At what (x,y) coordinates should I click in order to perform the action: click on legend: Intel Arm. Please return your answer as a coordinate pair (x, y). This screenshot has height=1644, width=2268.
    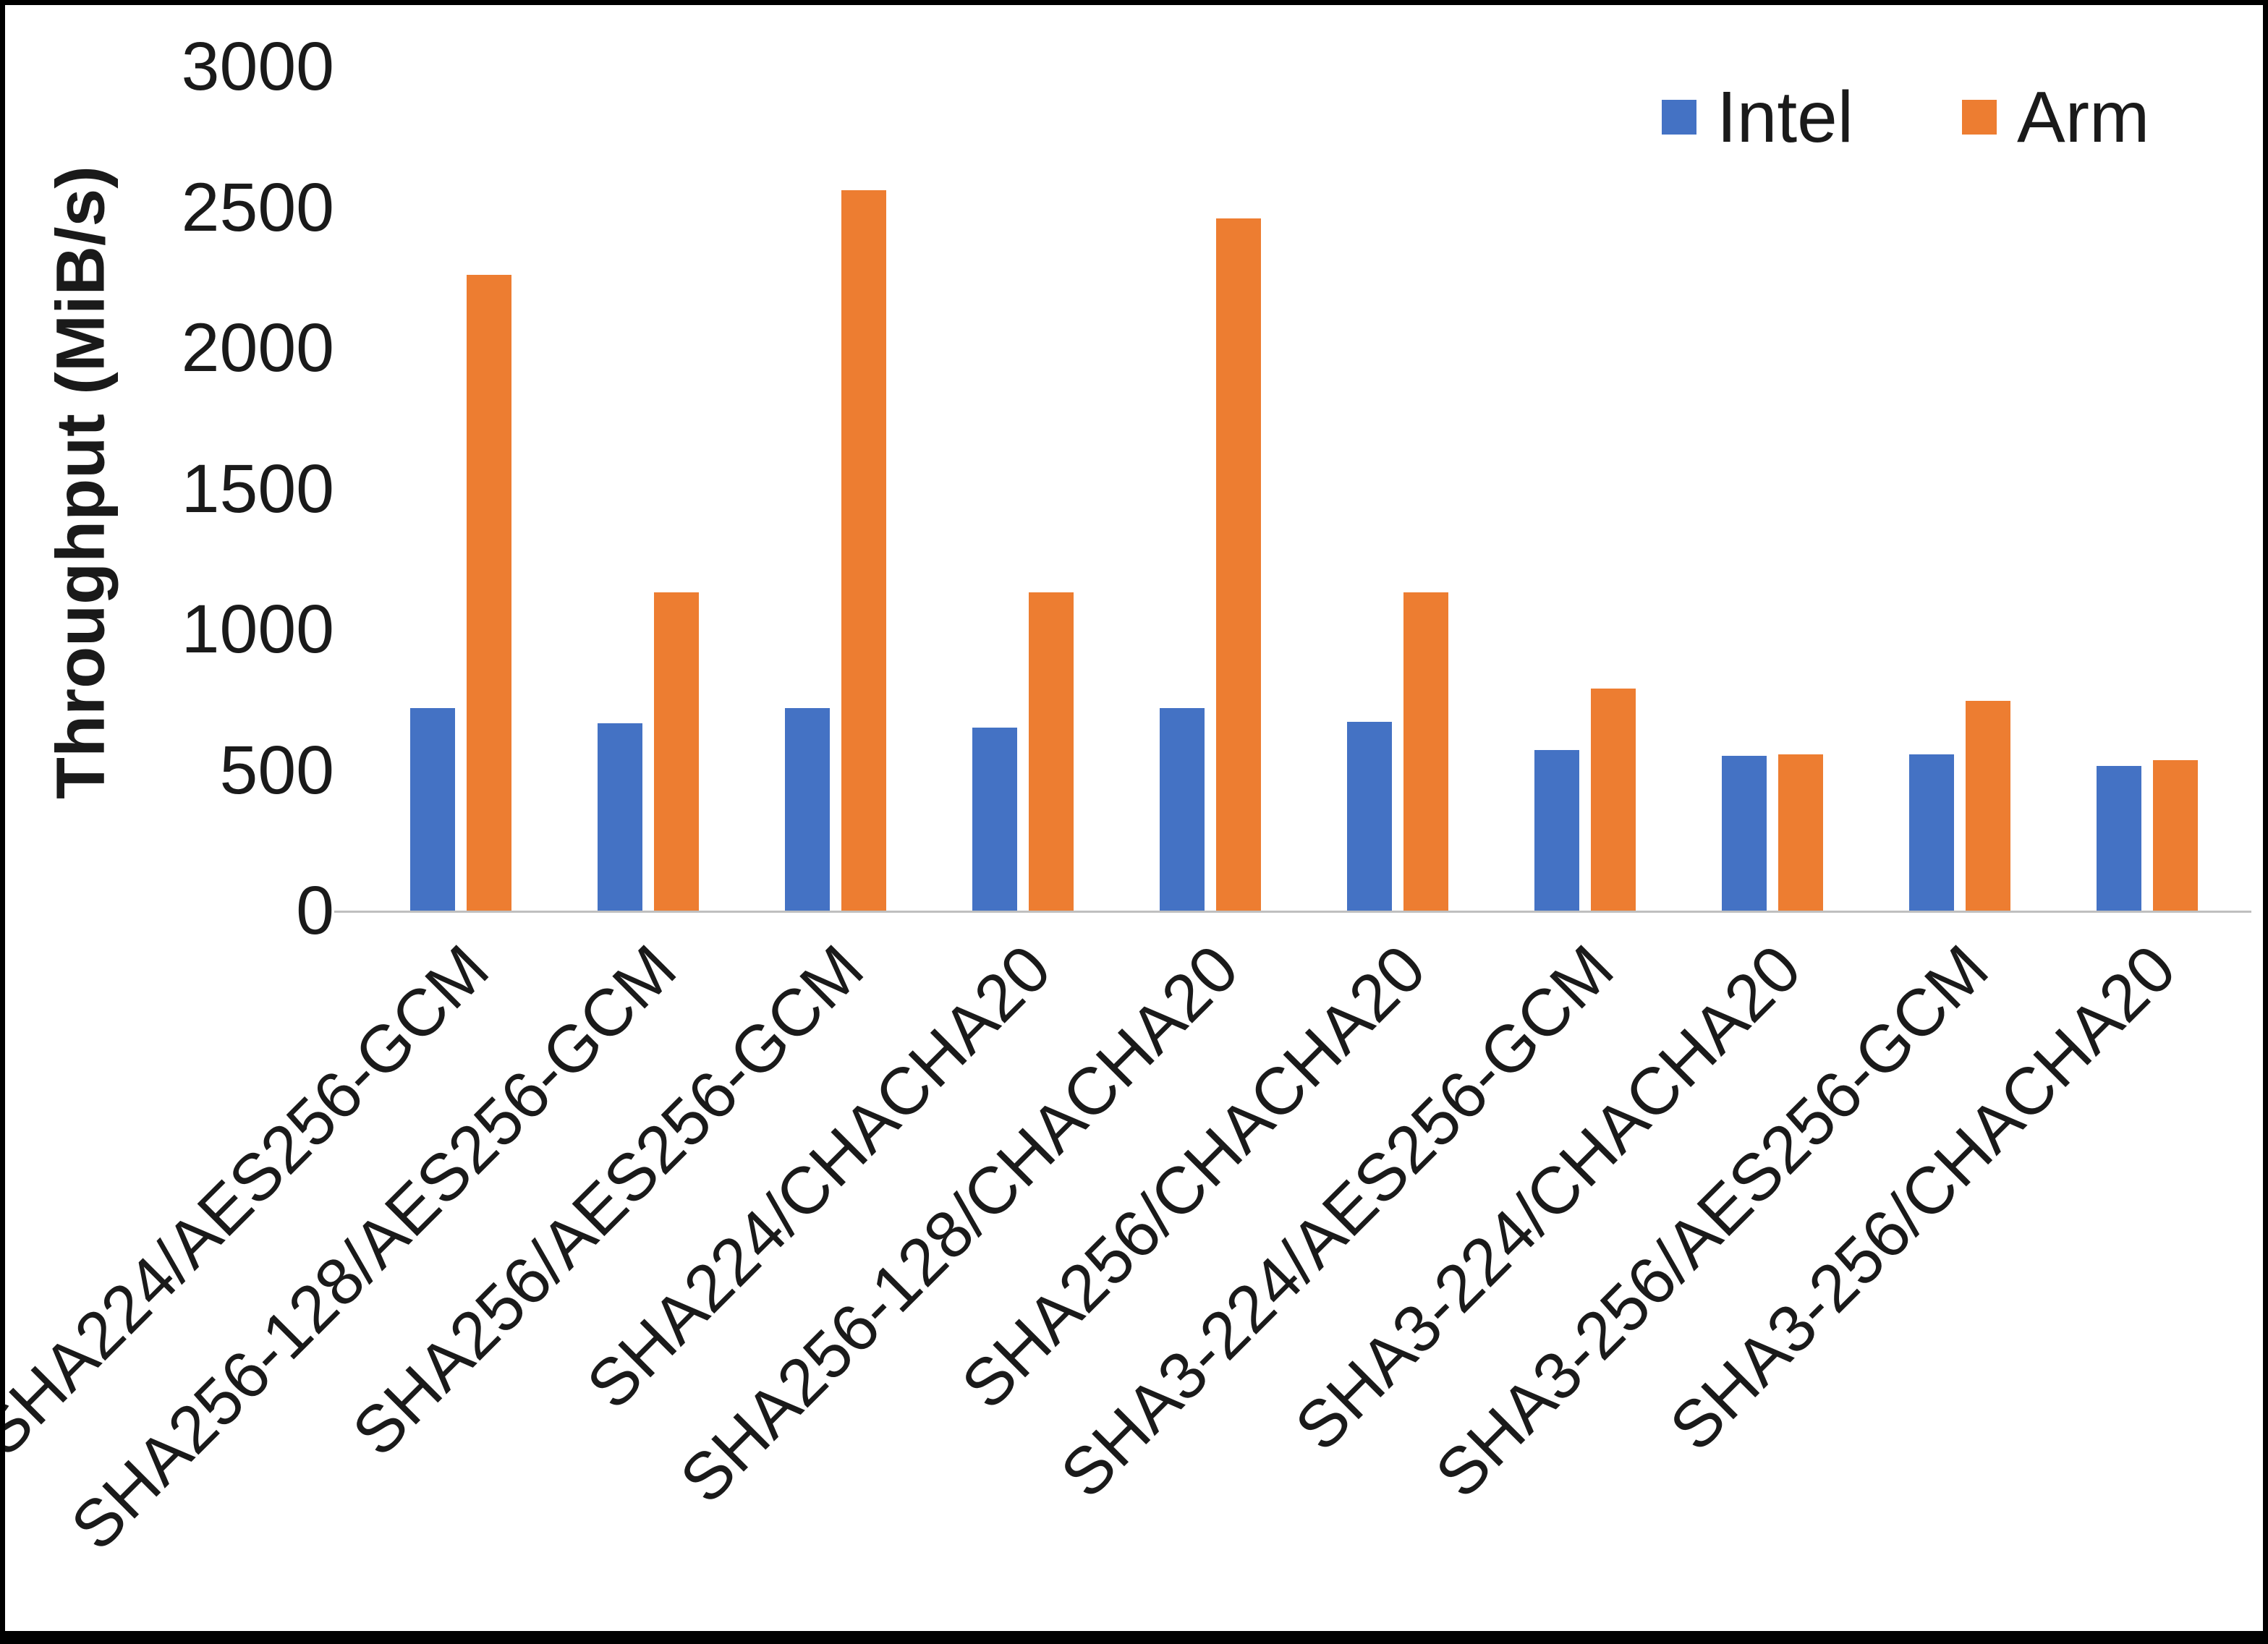
    Looking at the image, I should click on (1905, 117).